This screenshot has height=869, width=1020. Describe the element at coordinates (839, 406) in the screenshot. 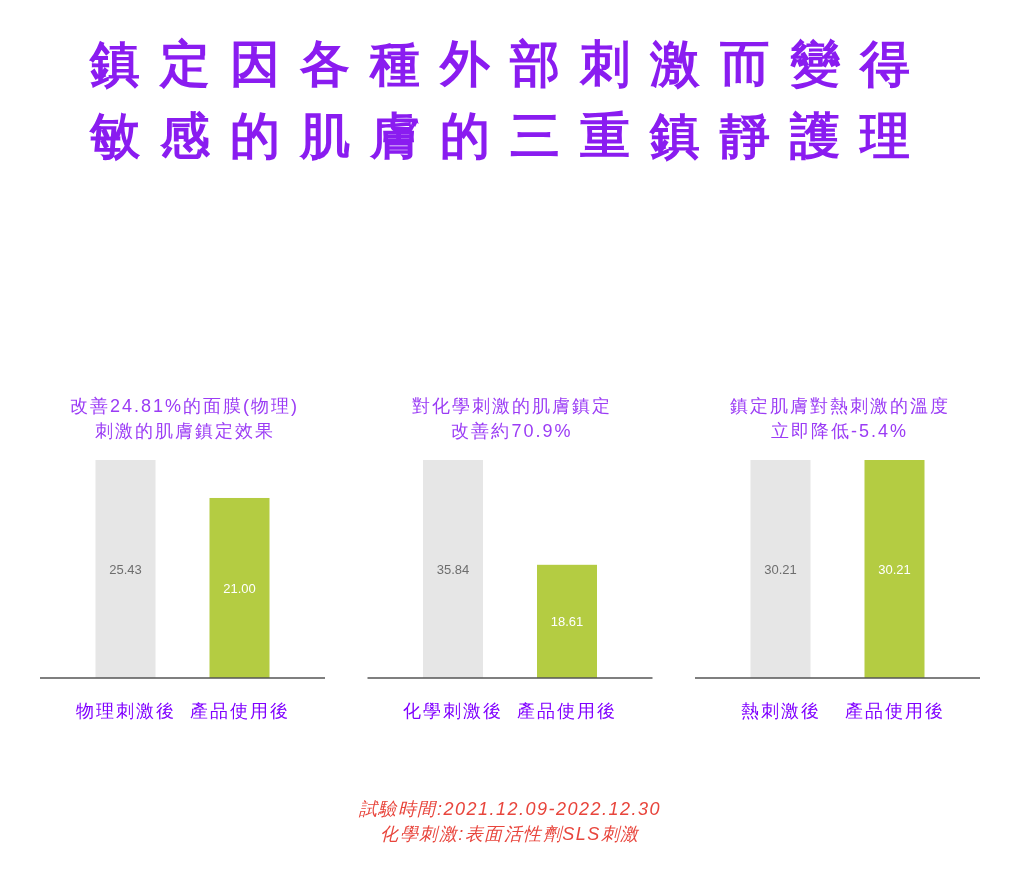

I see `title: 鎮定肌膚對熱刺激的溫度` at that location.